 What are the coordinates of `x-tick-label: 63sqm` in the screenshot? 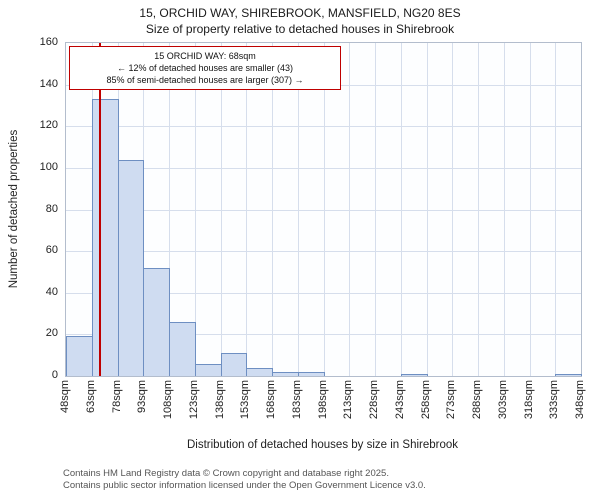 It's located at (90, 397).